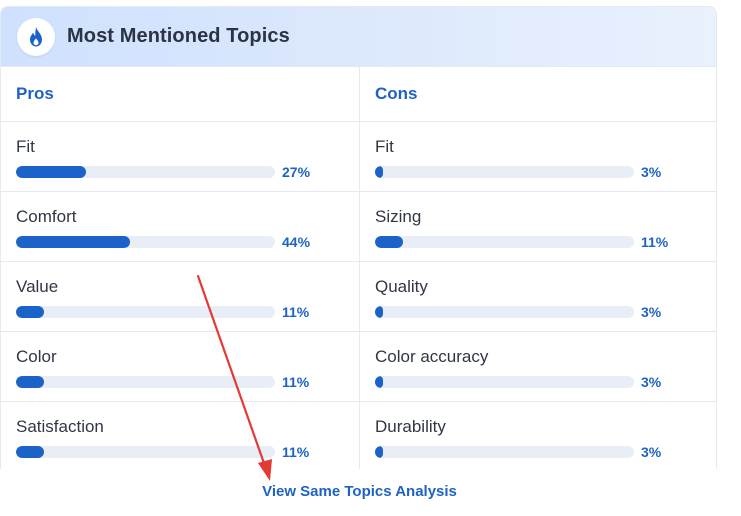 Image resolution: width=741 pixels, height=516 pixels. Describe the element at coordinates (36, 356) in the screenshot. I see `topic-label: Color` at that location.